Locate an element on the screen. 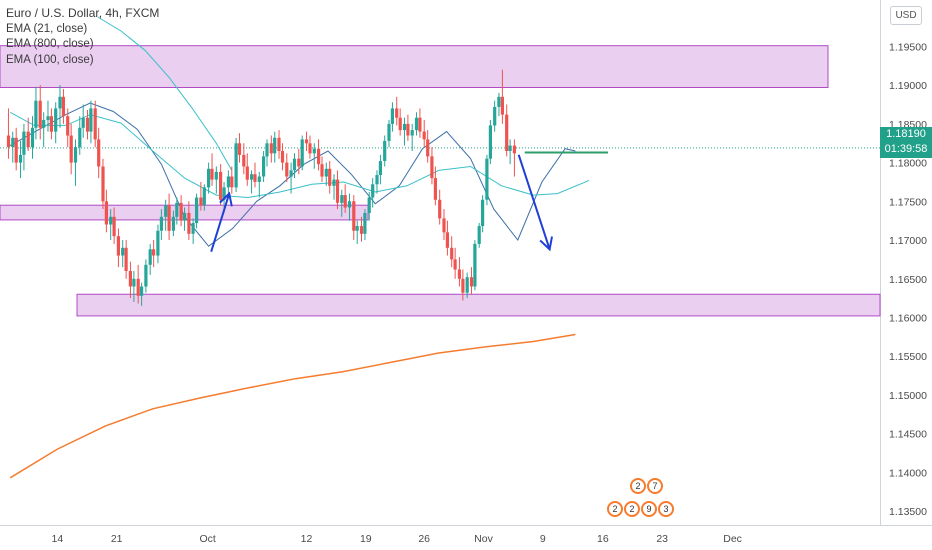 This screenshot has width=932, height=550. support-zone is located at coordinates (478, 305).